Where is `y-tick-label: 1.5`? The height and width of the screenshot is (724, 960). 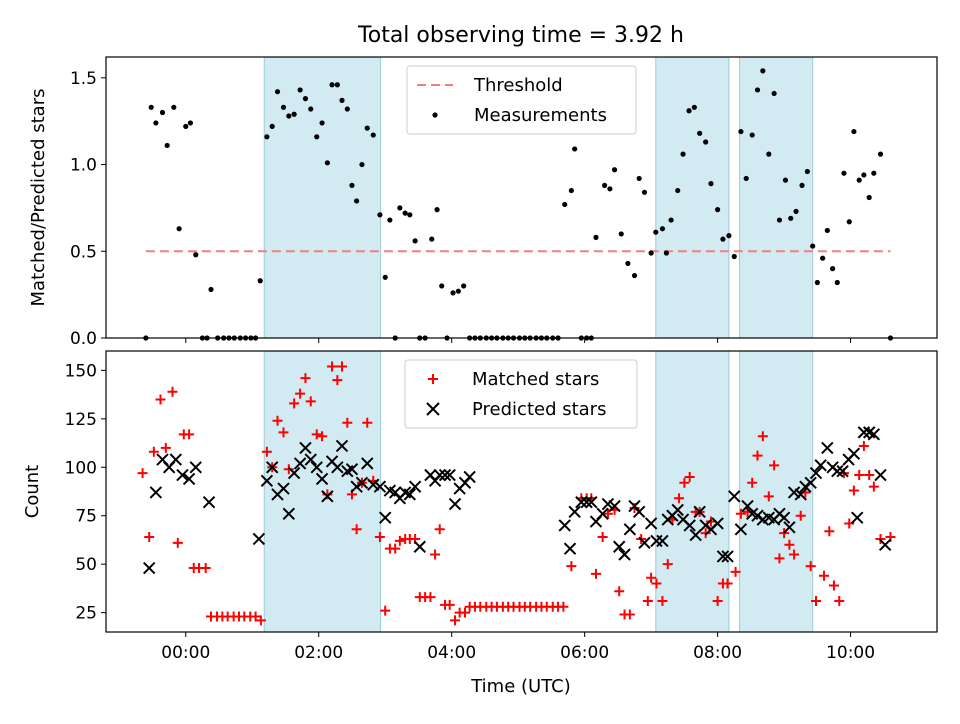 y-tick-label: 1.5 is located at coordinates (83, 79).